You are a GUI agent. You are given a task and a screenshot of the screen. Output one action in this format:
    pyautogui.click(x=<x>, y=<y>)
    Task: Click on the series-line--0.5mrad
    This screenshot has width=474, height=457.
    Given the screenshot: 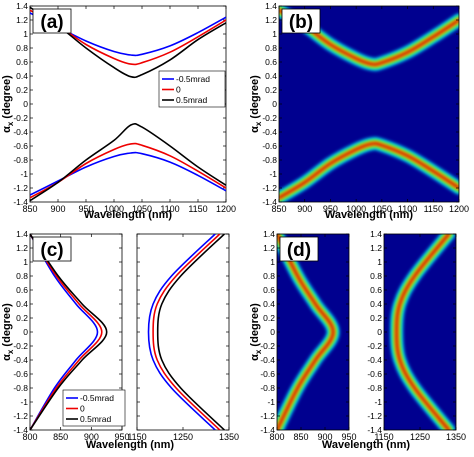 What is the action you would take?
    pyautogui.click(x=64, y=332)
    